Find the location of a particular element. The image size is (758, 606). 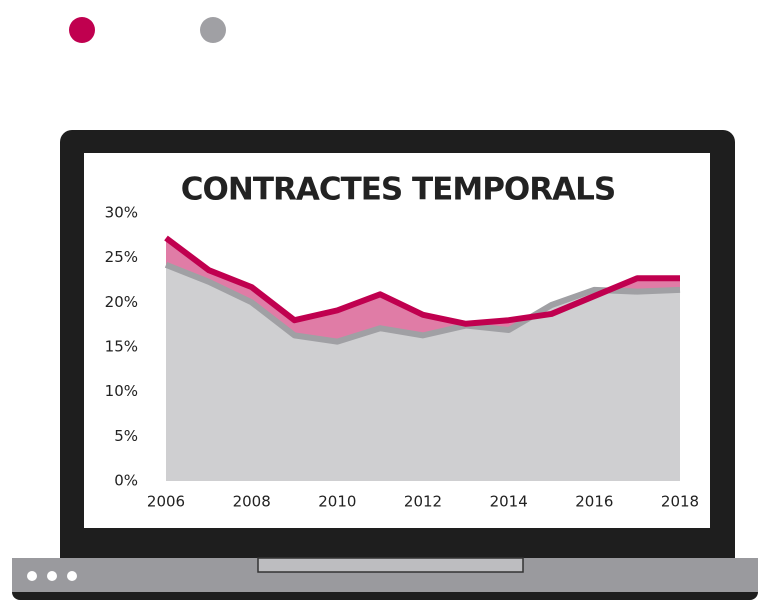

y-tick-label: 20% is located at coordinates (121, 302).